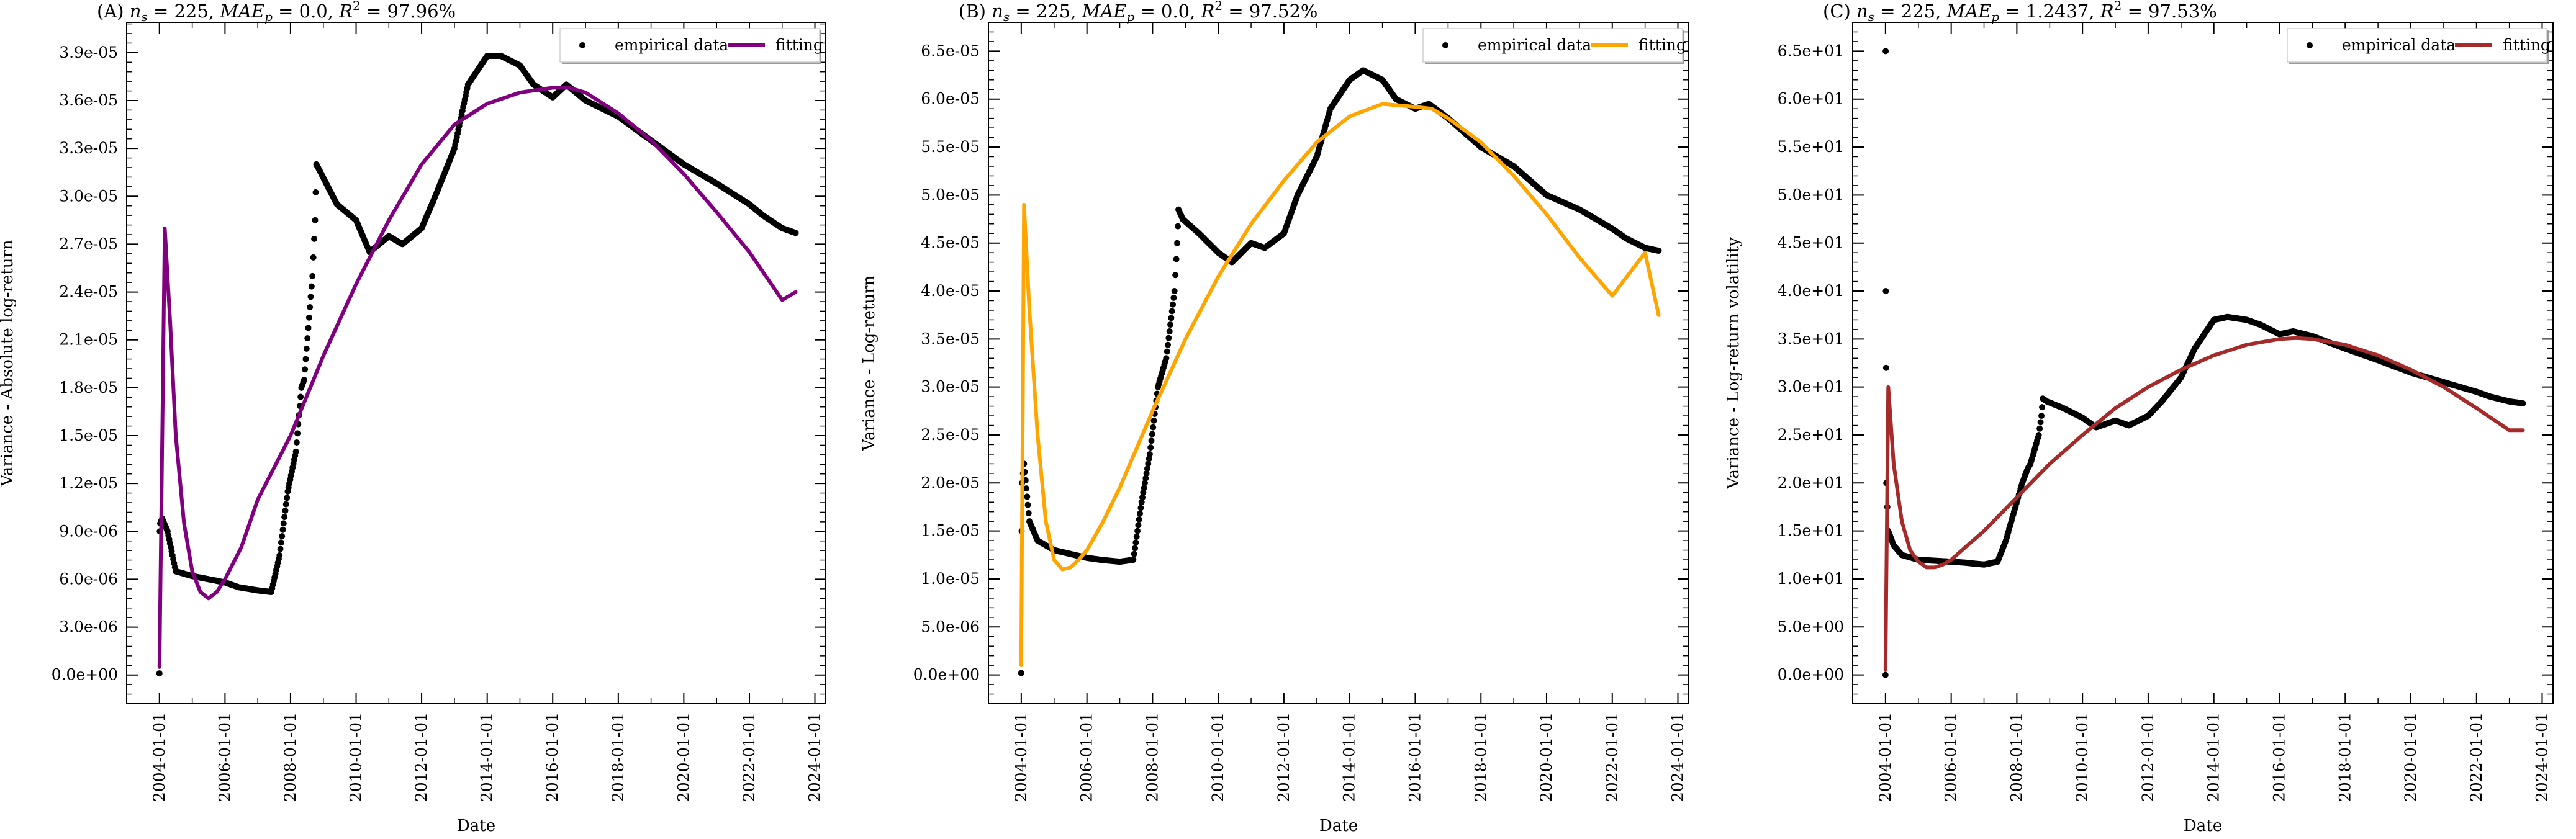 This screenshot has height=839, width=2576. What do you see at coordinates (88, 579) in the screenshot?
I see `y-tick-label: 6.0e-06` at bounding box center [88, 579].